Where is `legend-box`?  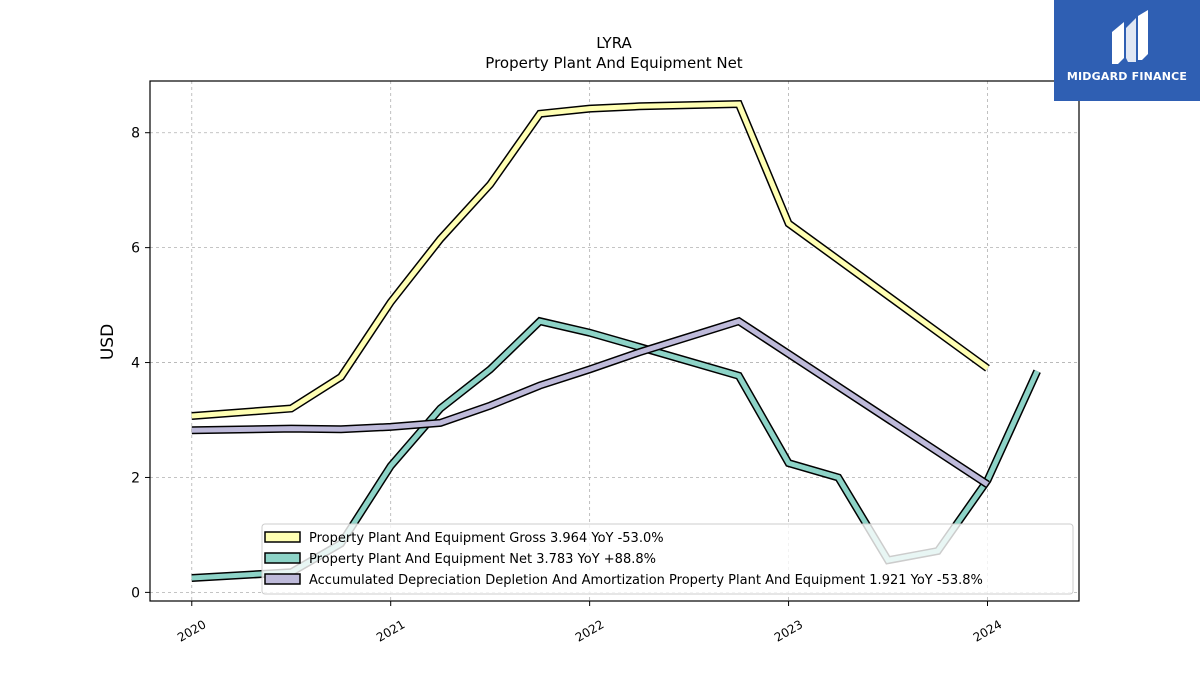 legend-box is located at coordinates (667, 559).